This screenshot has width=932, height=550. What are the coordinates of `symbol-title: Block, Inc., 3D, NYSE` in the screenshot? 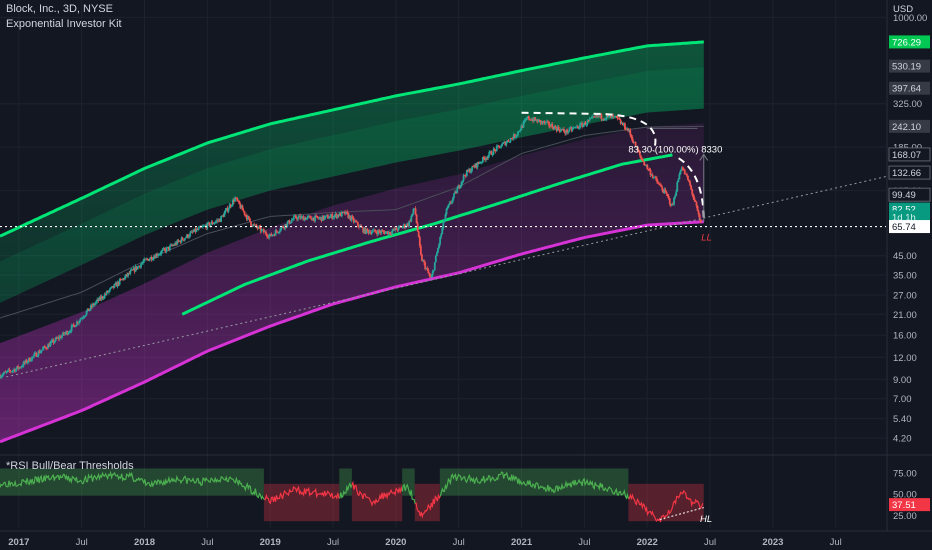 It's located at (59, 9).